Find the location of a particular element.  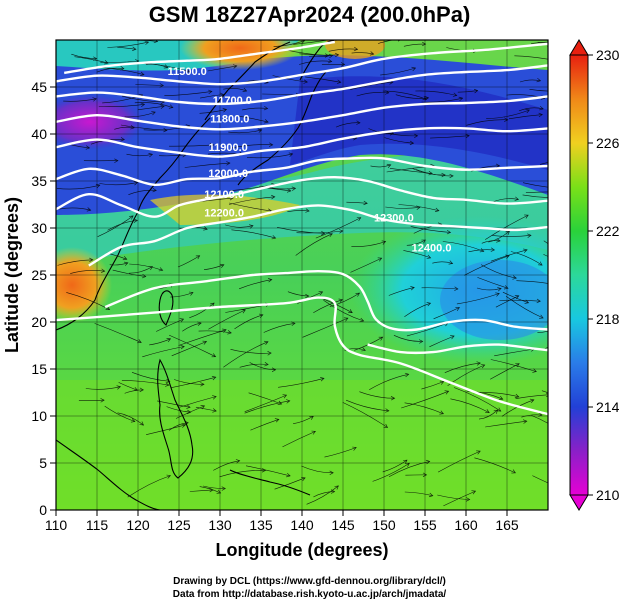

x-axis: 110 115 120 125 130 135 140 145 150 155 160 165 is located at coordinates (282, 521).